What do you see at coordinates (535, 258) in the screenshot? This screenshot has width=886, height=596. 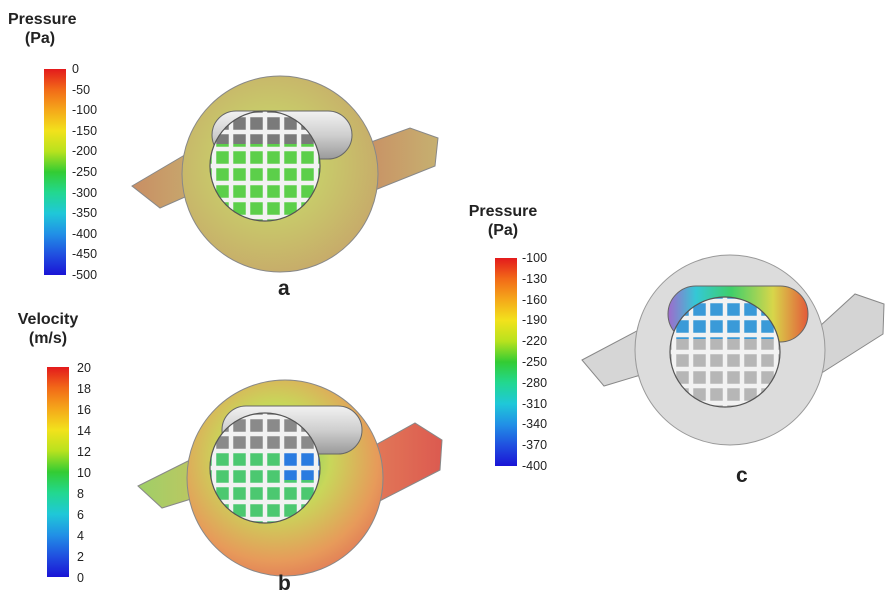 I see `legend-c-tick: -100` at bounding box center [535, 258].